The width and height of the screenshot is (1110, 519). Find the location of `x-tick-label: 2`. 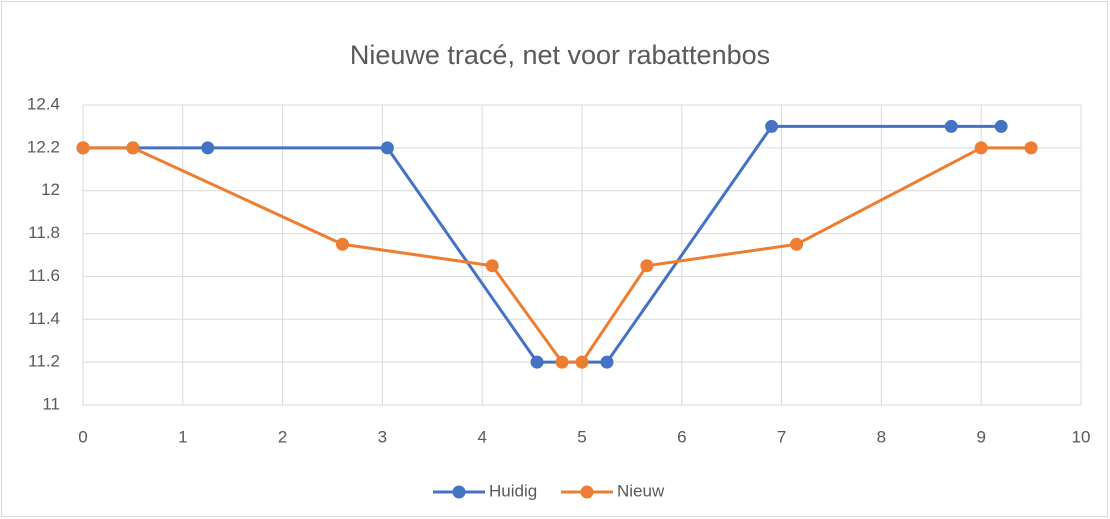

x-tick-label: 2 is located at coordinates (282, 436).